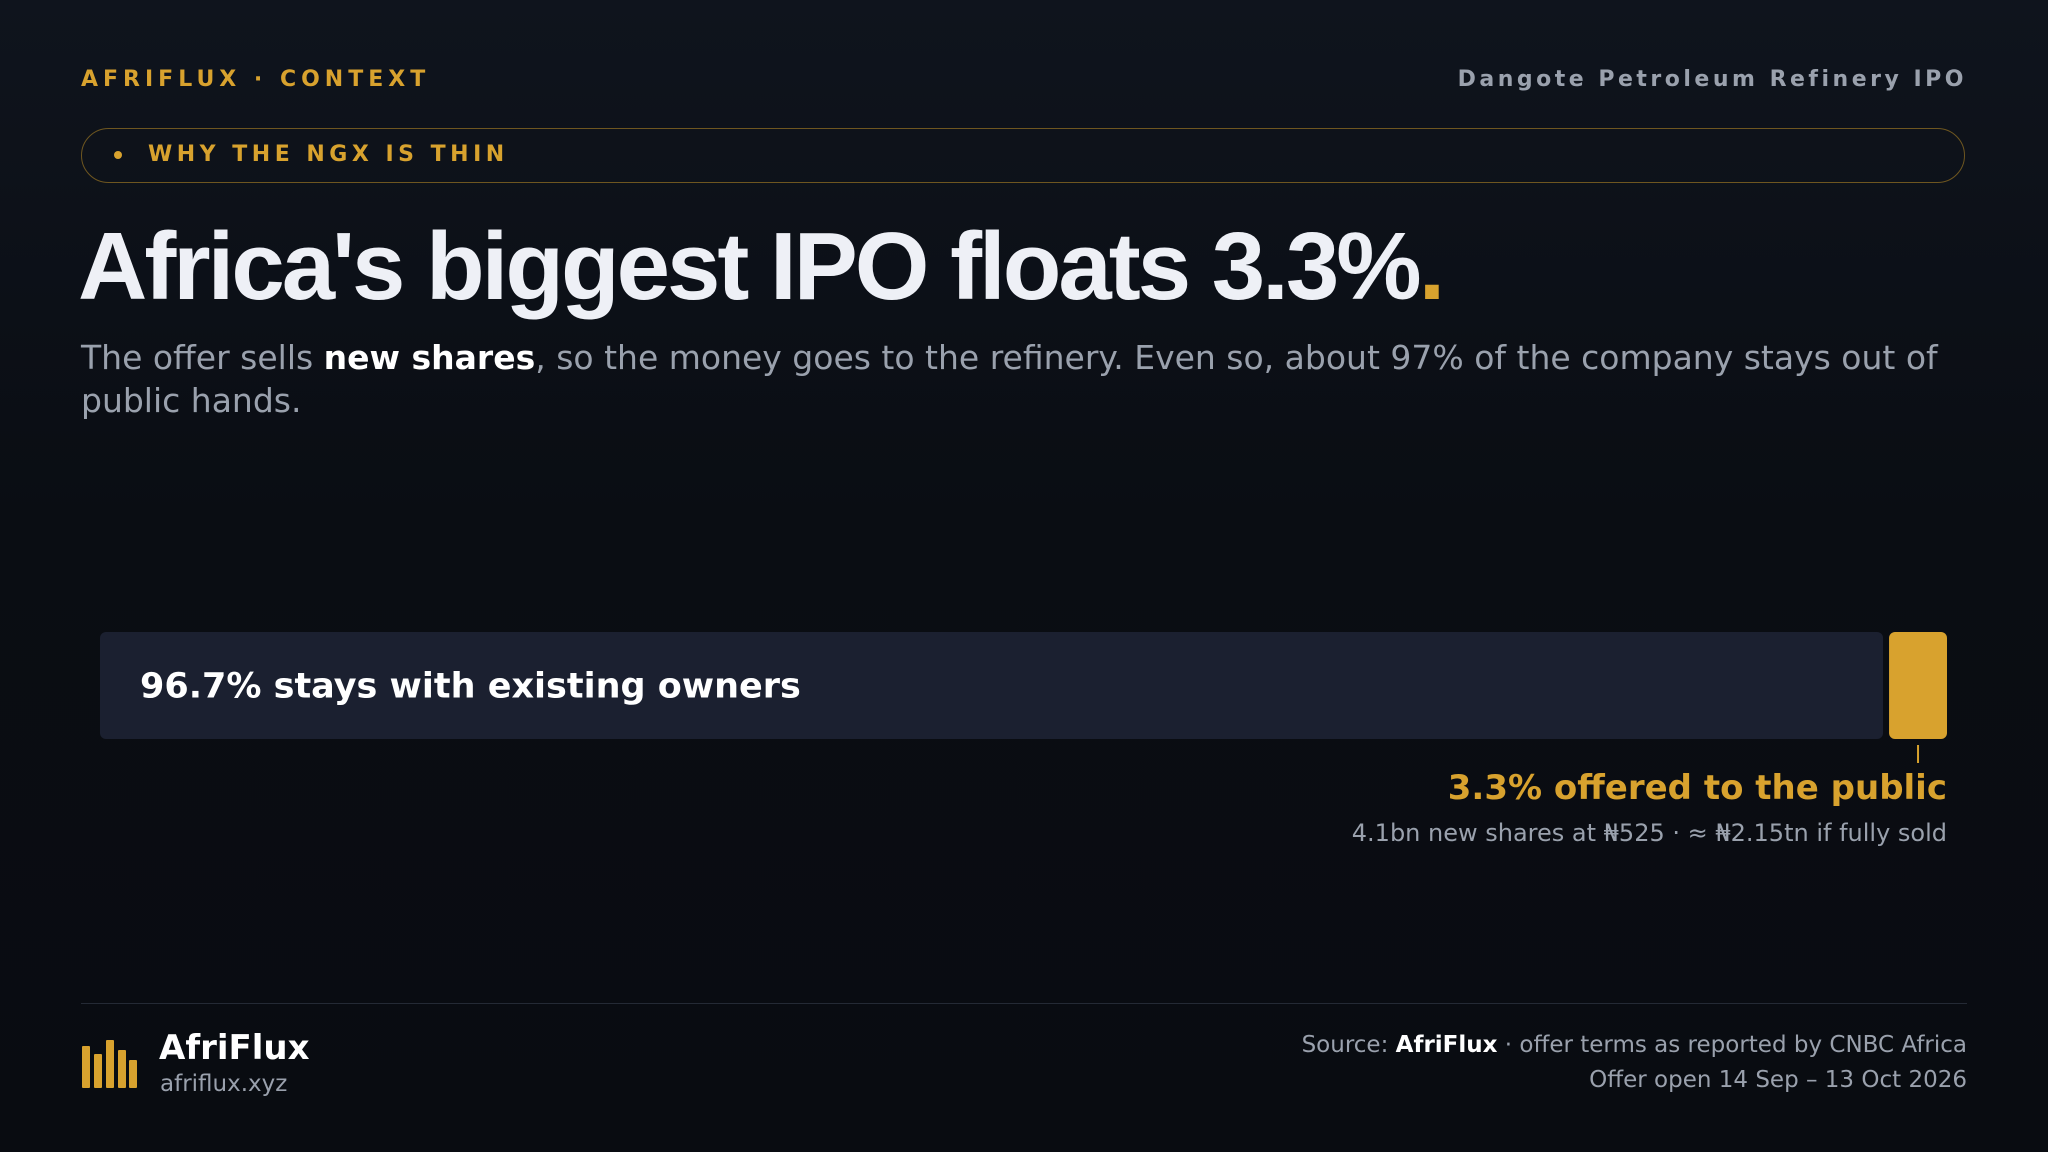 The width and height of the screenshot is (2048, 1152). I want to click on headline: Africa's biggest IPO floats 3.3%., so click(762, 267).